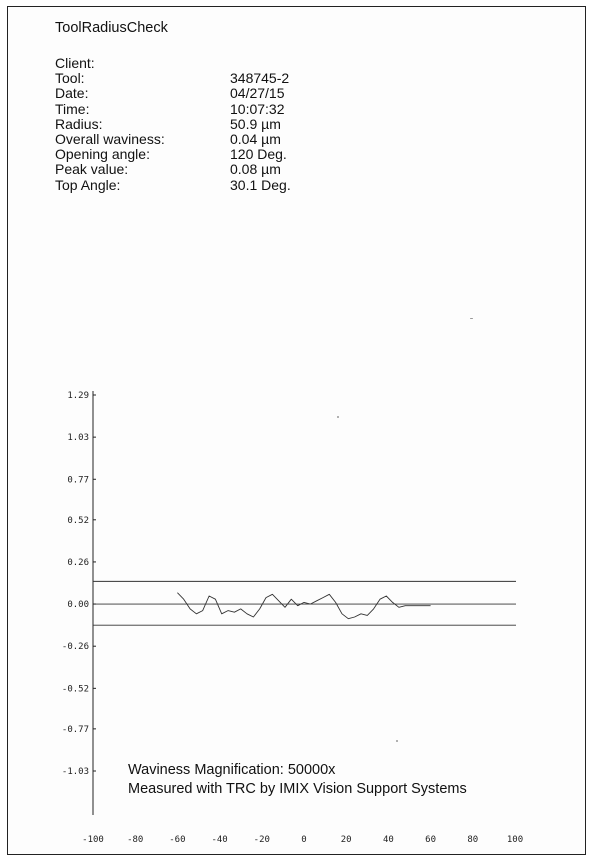 This screenshot has height=861, width=593. I want to click on info-value: 10:07:32, so click(257, 108).